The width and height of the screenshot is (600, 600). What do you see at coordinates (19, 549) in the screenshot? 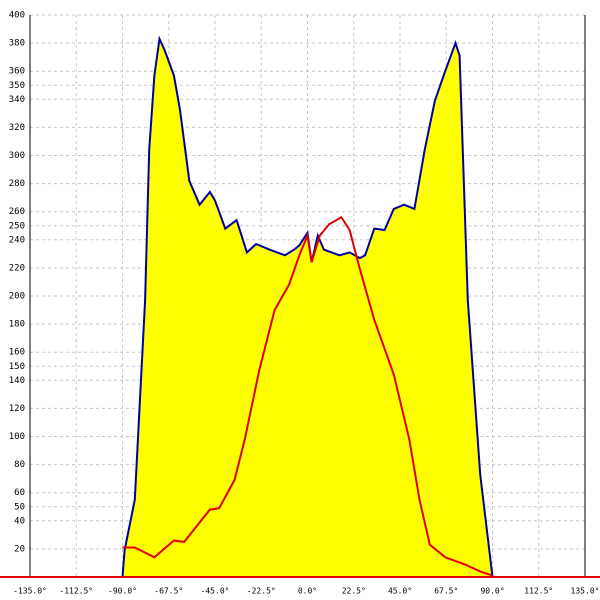
I see `y-tick-label: 20` at bounding box center [19, 549].